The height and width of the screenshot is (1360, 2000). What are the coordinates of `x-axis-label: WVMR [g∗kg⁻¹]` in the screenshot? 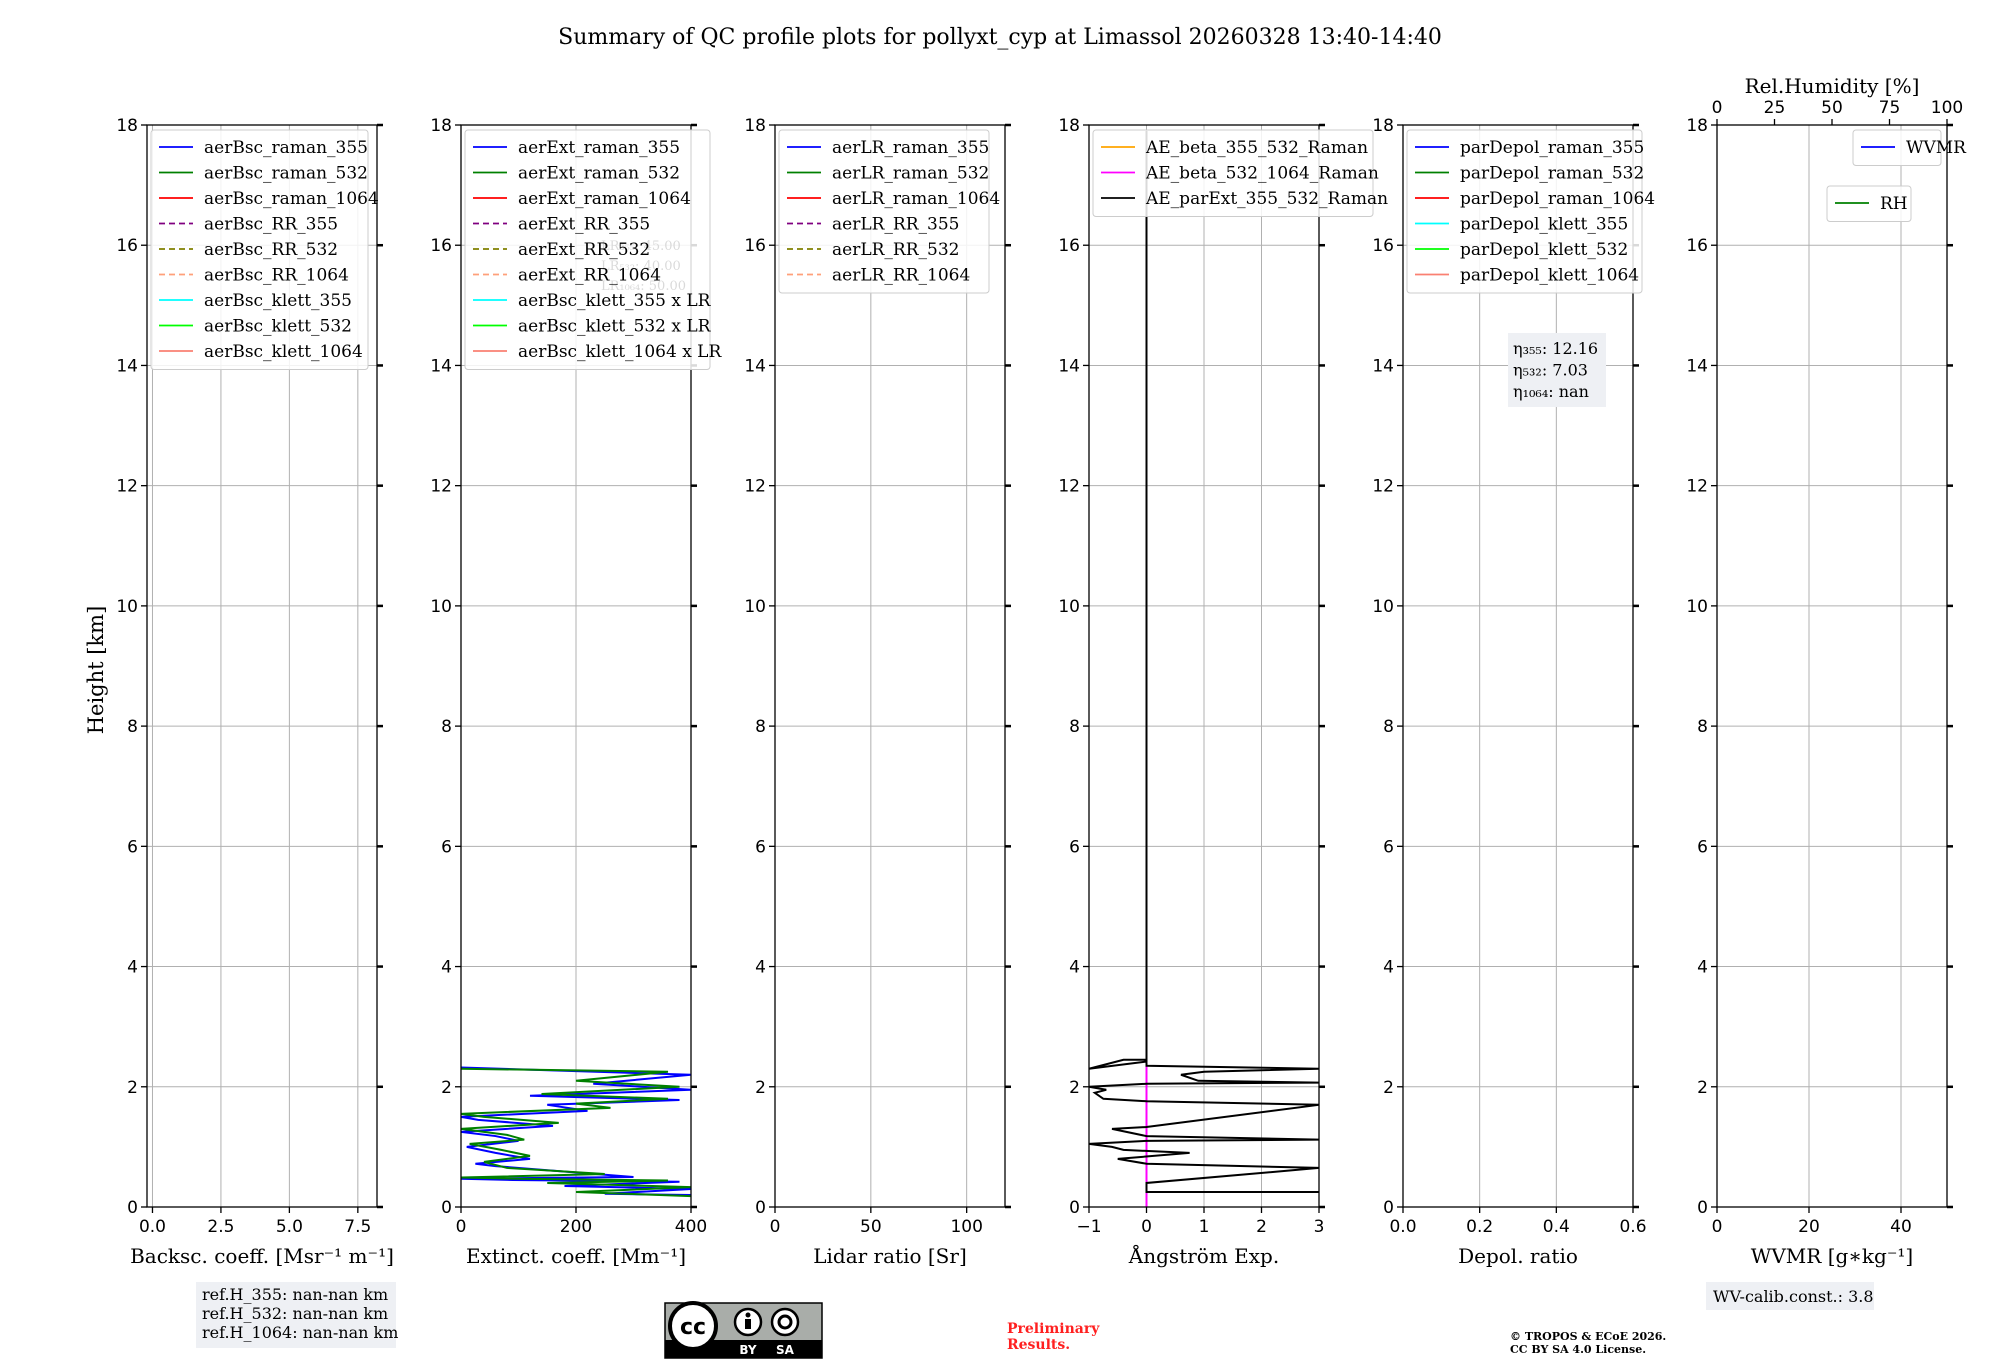 It's located at (1832, 1256).